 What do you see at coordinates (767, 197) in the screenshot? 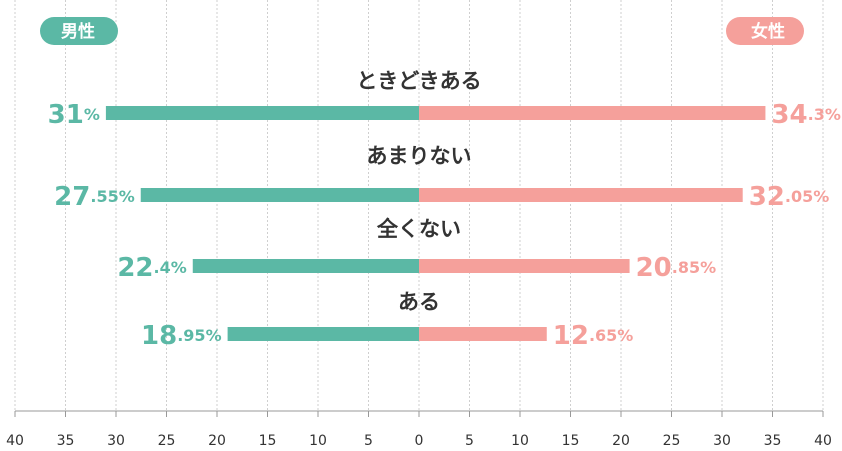
I see `data-label-main: 32` at bounding box center [767, 197].